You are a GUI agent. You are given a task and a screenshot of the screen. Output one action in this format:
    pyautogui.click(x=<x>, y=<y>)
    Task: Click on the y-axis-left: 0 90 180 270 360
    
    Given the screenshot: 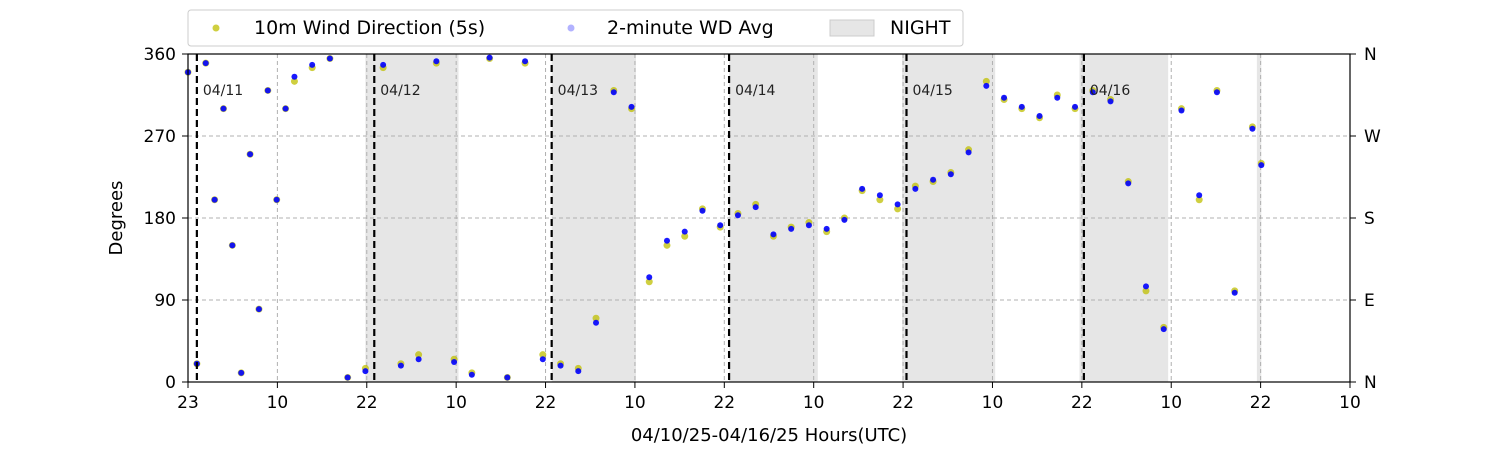 What is the action you would take?
    pyautogui.click(x=166, y=219)
    